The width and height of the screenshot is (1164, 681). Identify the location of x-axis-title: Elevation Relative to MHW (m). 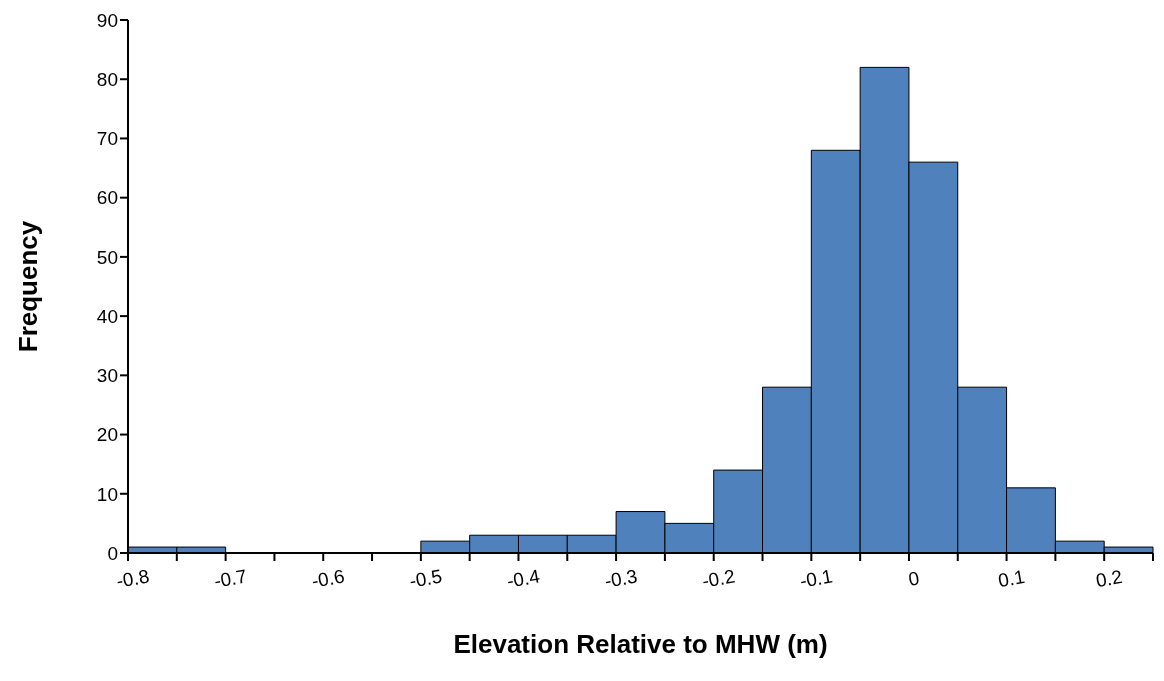
(640, 644).